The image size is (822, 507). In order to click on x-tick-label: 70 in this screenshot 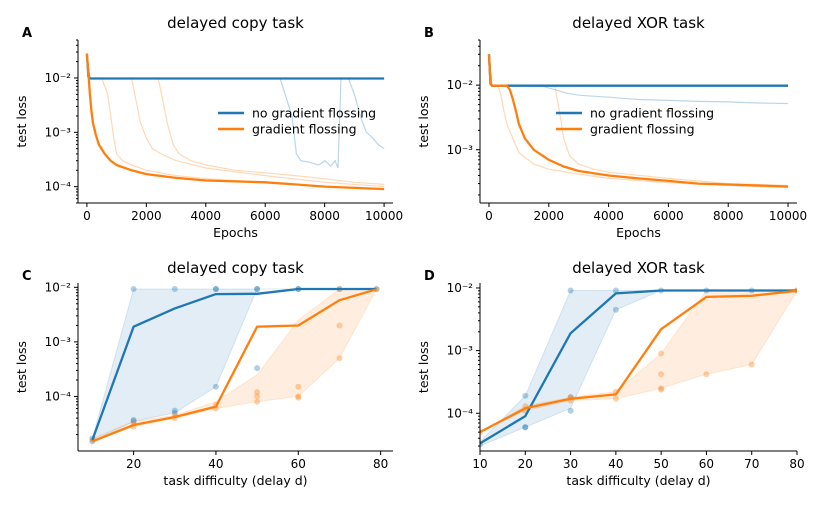, I will do `click(751, 464)`.